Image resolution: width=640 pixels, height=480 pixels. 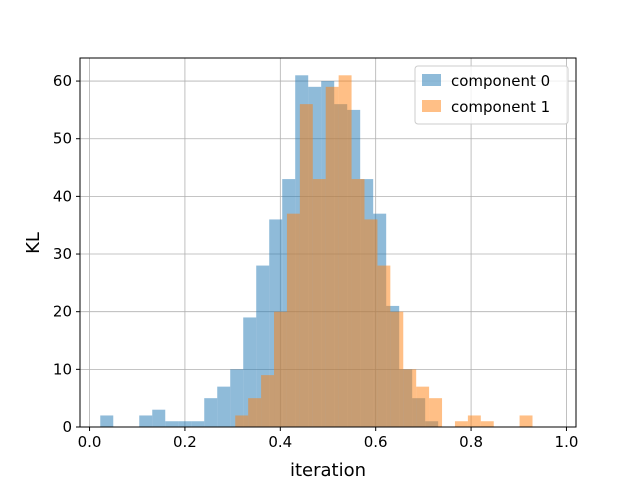 What do you see at coordinates (471, 442) in the screenshot?
I see `x-tick-label: 0.8` at bounding box center [471, 442].